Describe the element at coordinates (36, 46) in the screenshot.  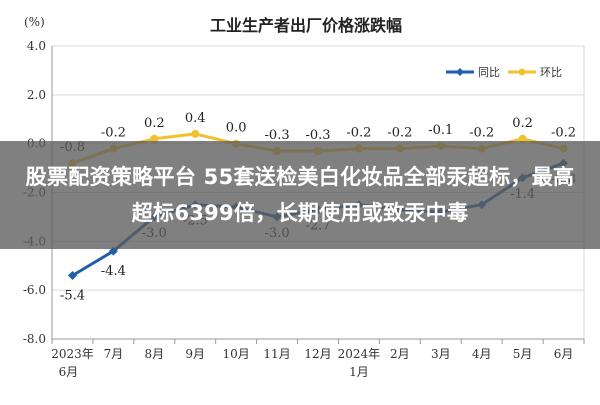
I see `y-tick-label: 4.0` at that location.